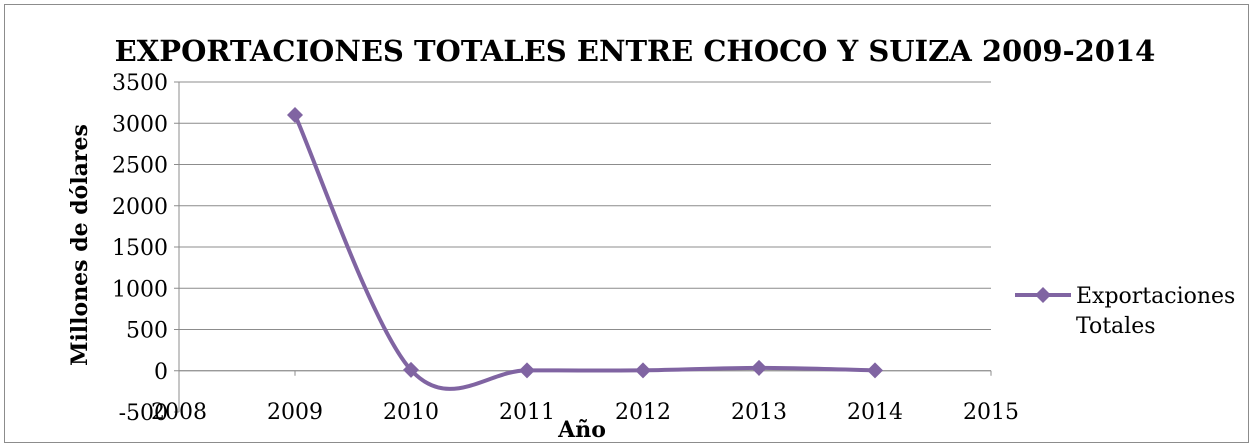 The height and width of the screenshot is (447, 1253). I want to click on x-tick-label: 2008, so click(179, 412).